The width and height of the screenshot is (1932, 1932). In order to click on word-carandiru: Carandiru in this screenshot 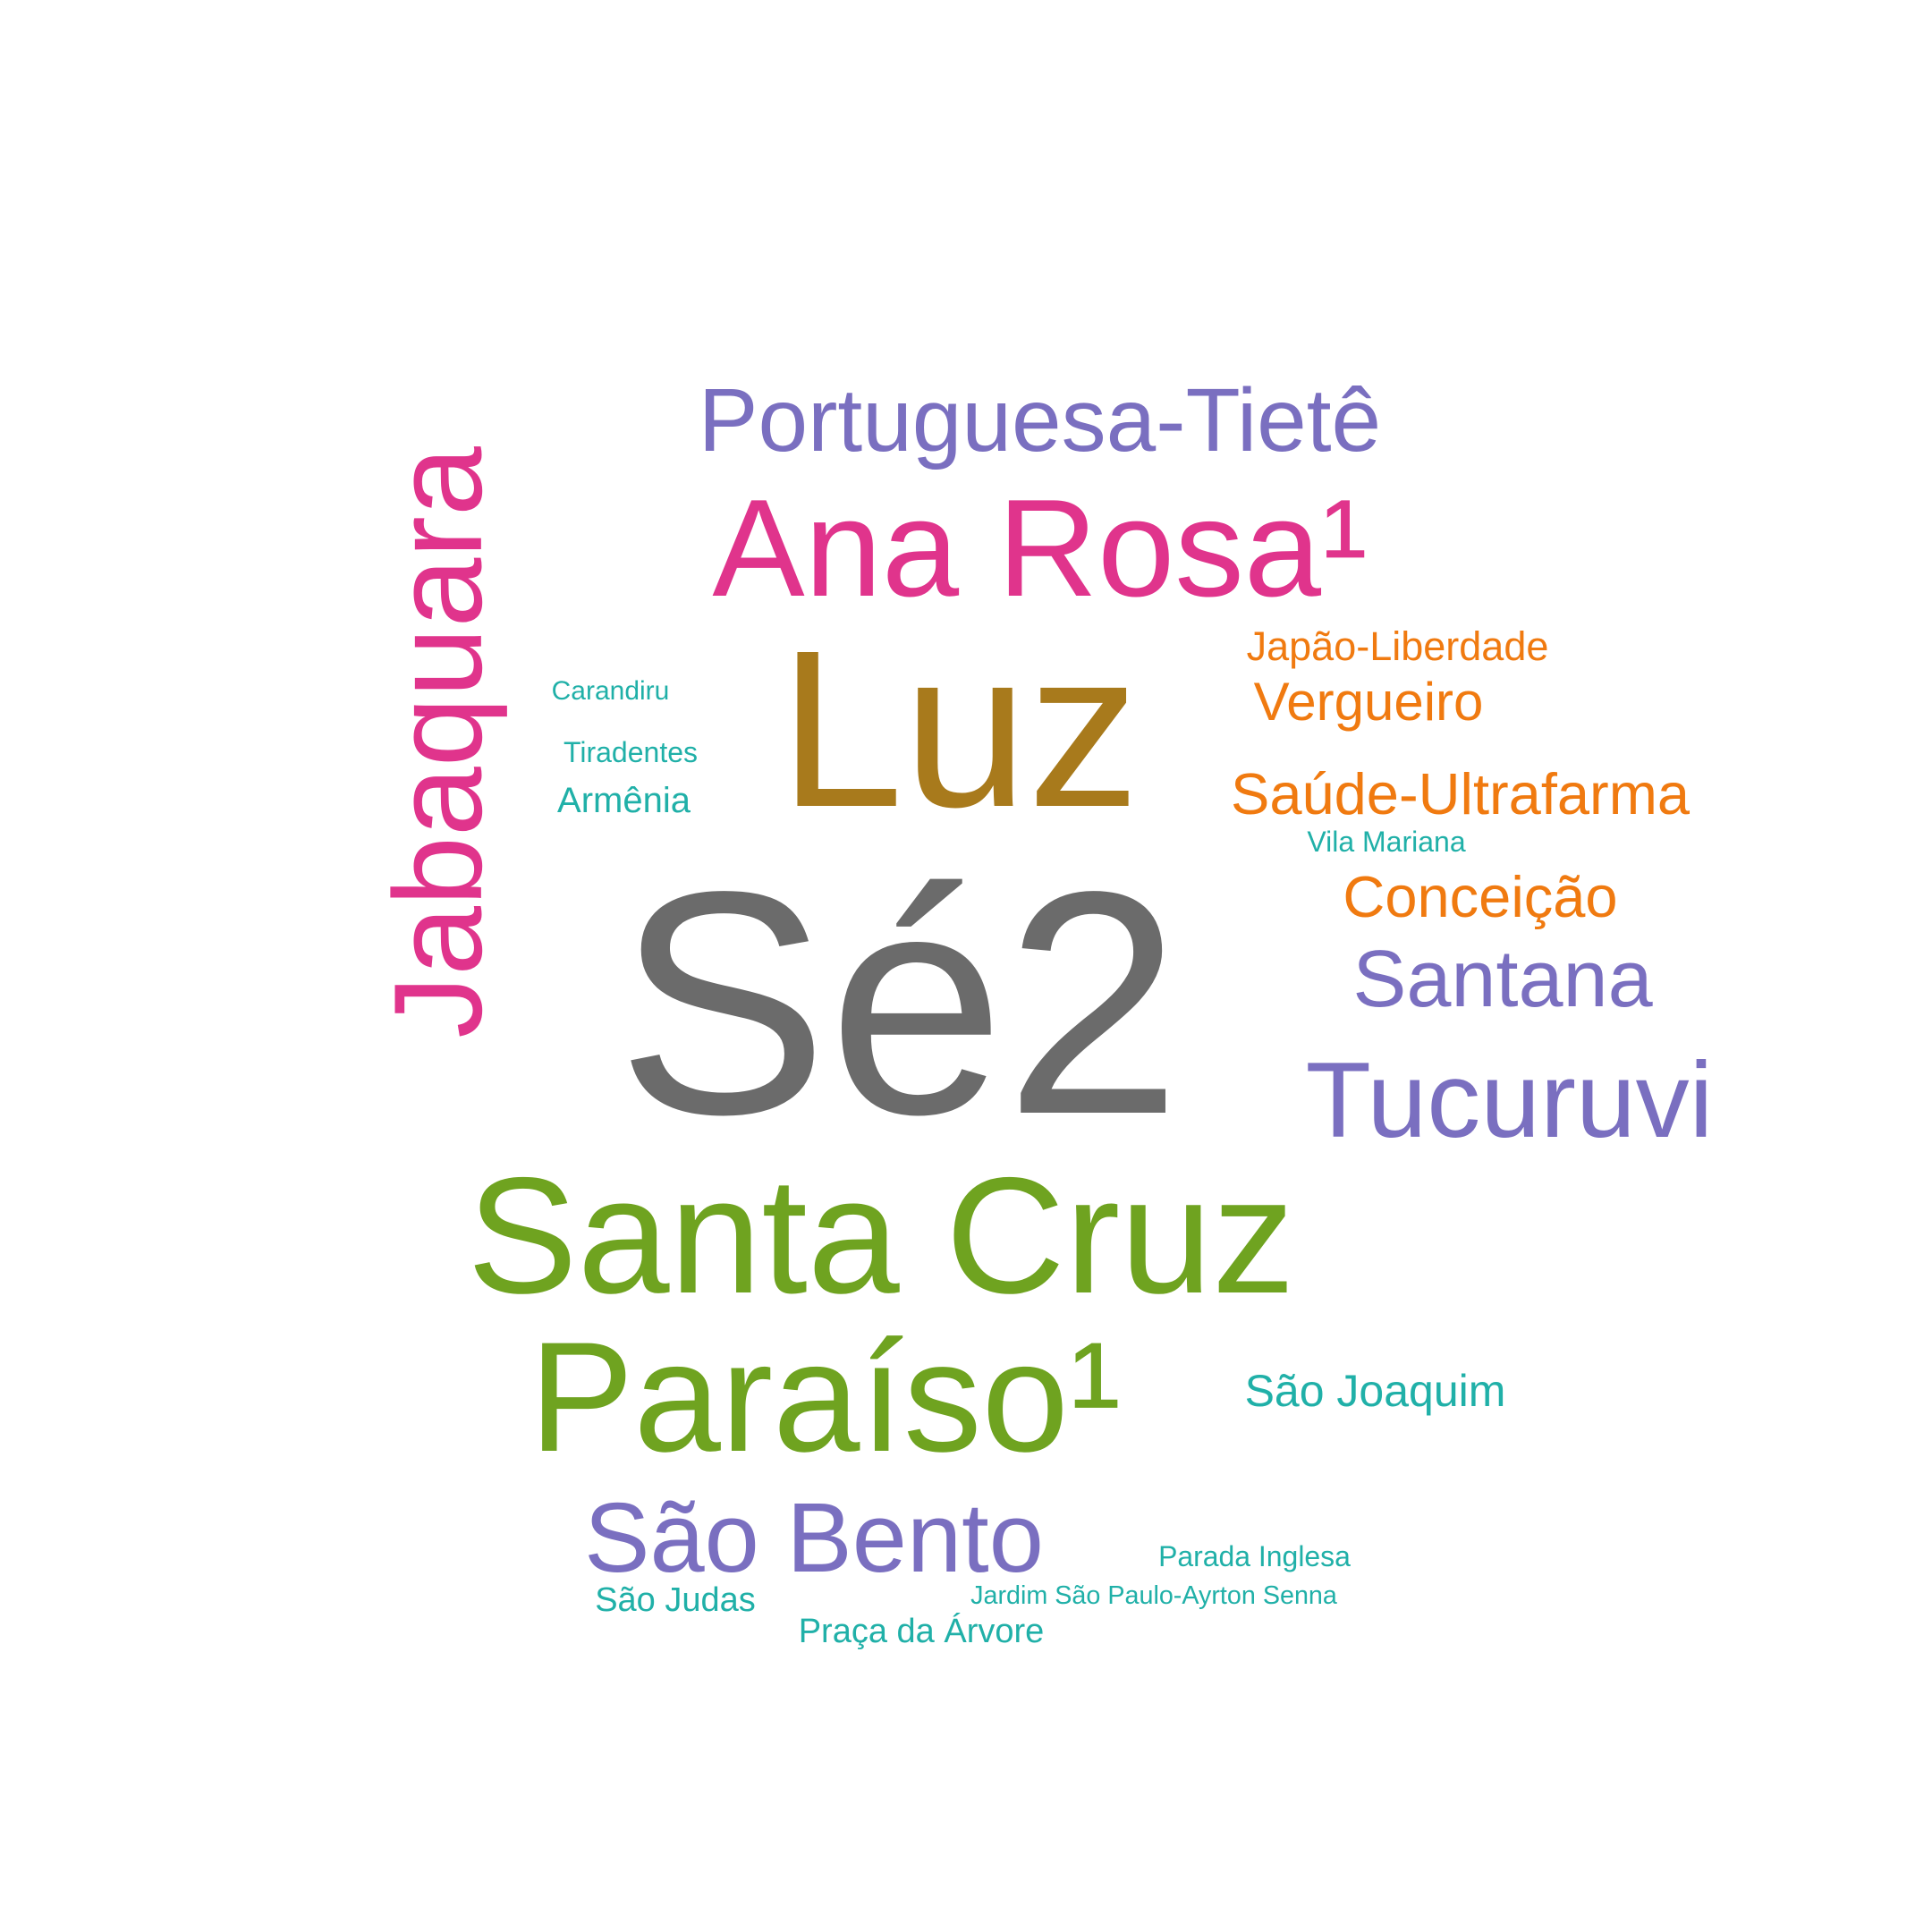, I will do `click(610, 691)`.